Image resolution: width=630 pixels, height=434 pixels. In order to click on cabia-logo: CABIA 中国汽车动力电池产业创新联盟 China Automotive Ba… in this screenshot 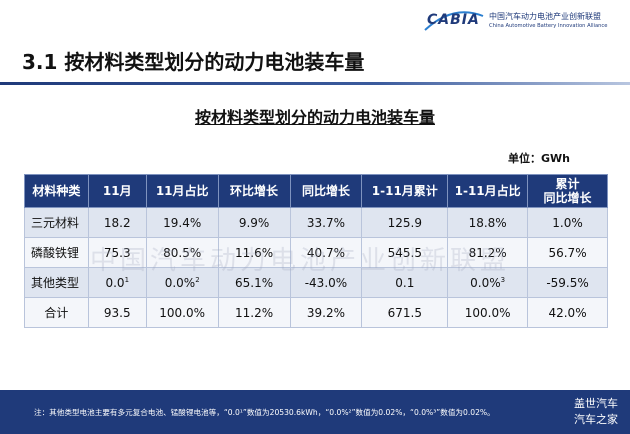, I will do `click(520, 21)`.